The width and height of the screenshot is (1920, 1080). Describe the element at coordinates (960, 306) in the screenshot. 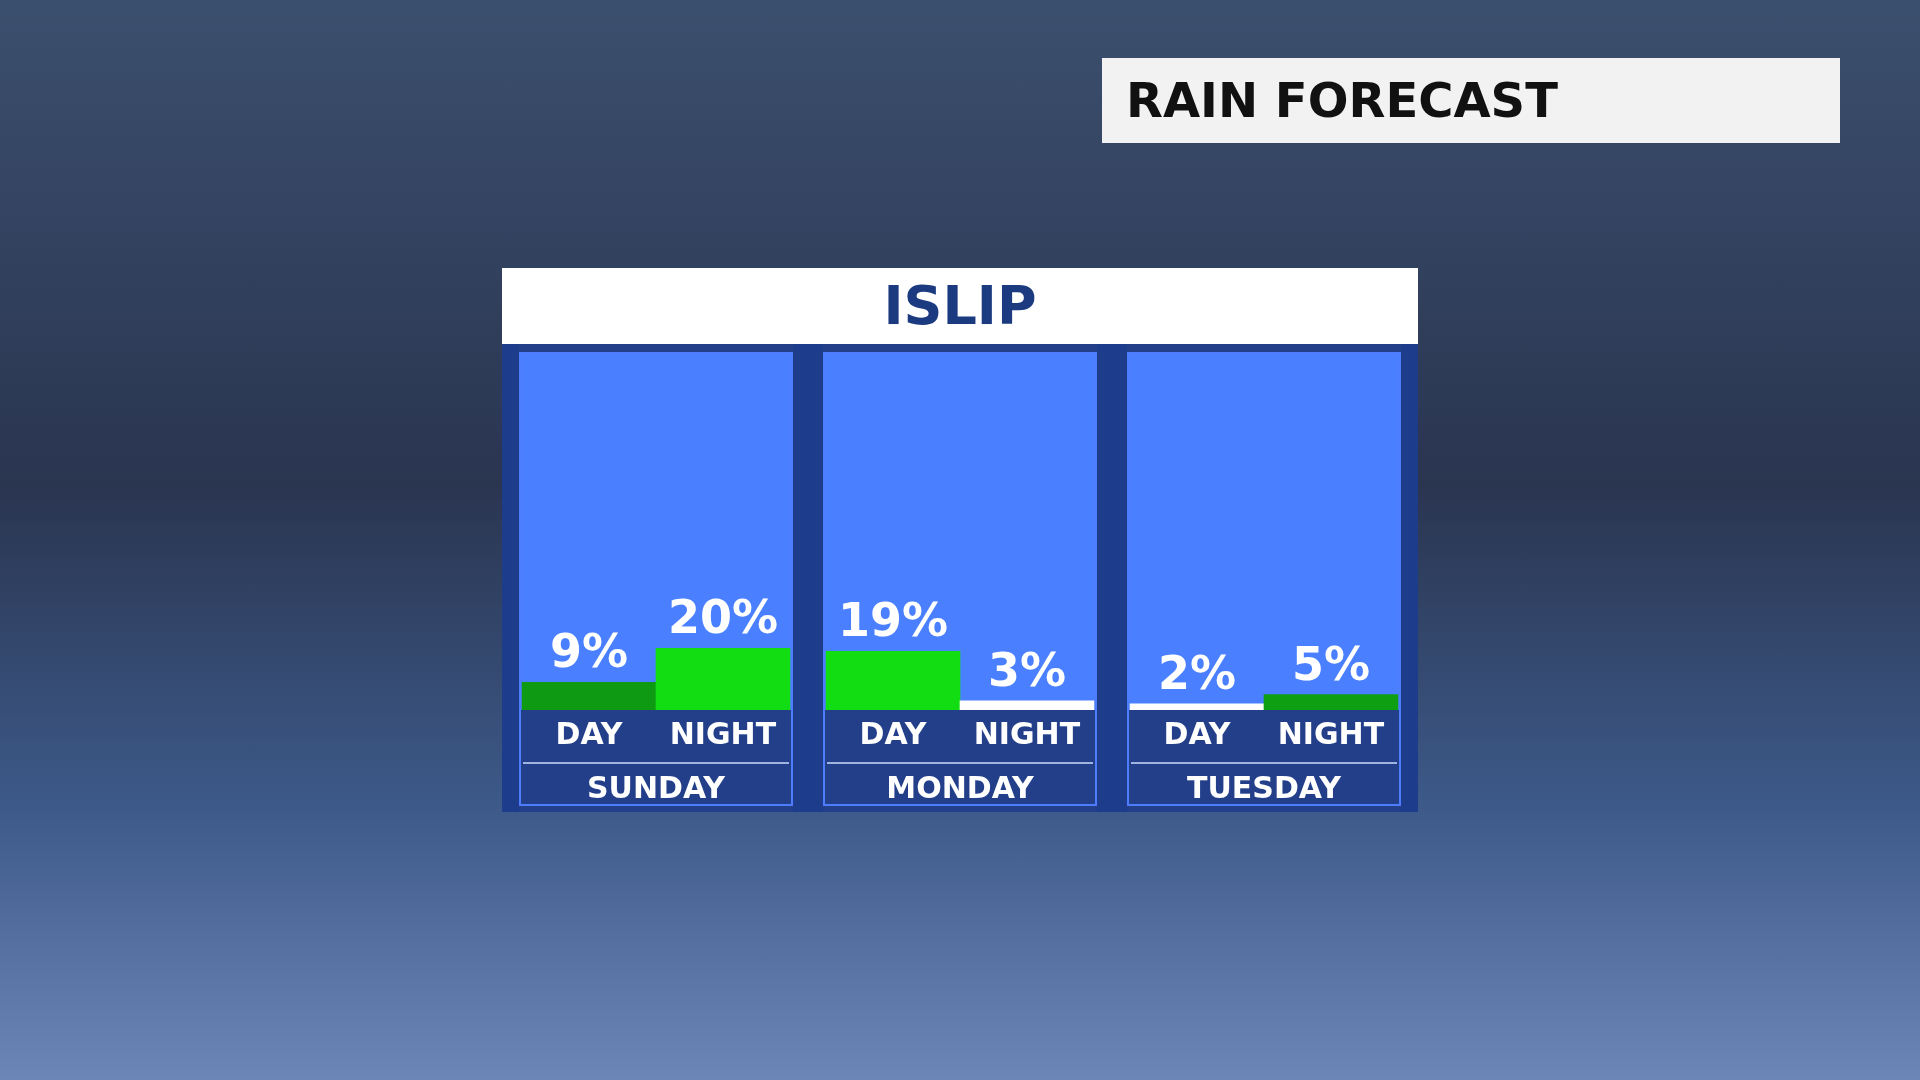

I see `chart-subtitle: ISLIP` at that location.